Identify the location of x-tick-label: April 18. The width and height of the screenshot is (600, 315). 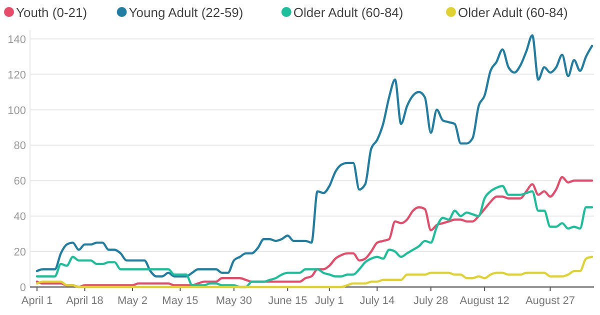
(85, 301).